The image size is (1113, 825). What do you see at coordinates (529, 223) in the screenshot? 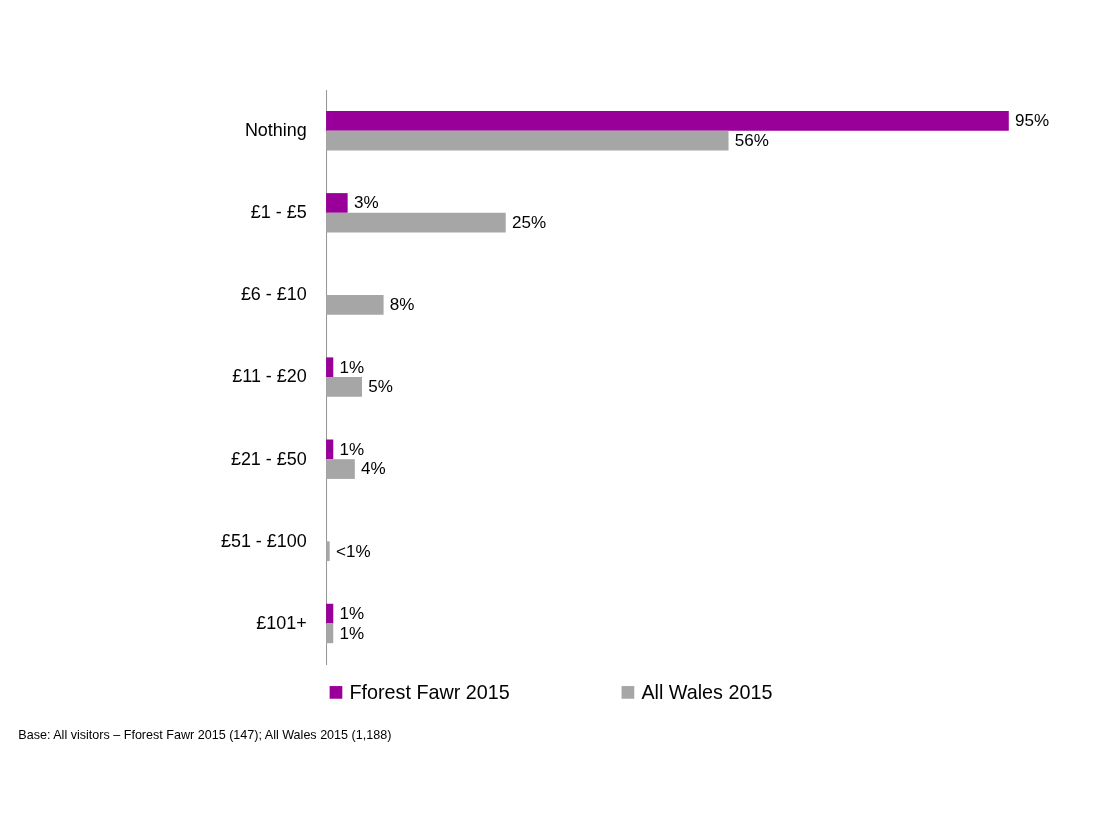
I see `data-label: 25%` at bounding box center [529, 223].